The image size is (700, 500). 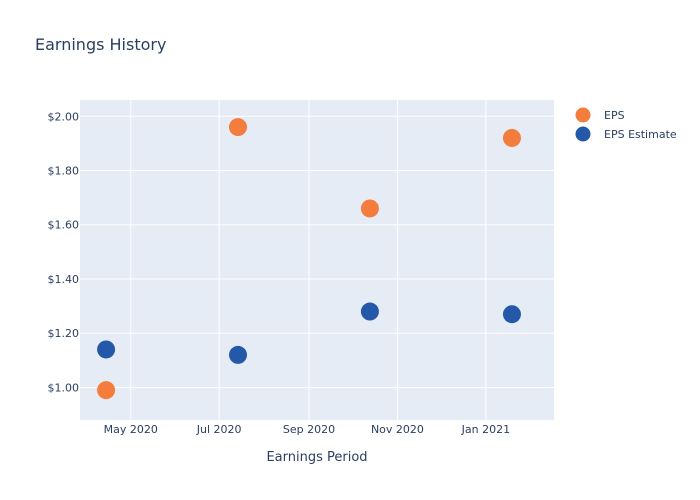 What do you see at coordinates (316, 457) in the screenshot?
I see `x-axis-title: Earnings Period` at bounding box center [316, 457].